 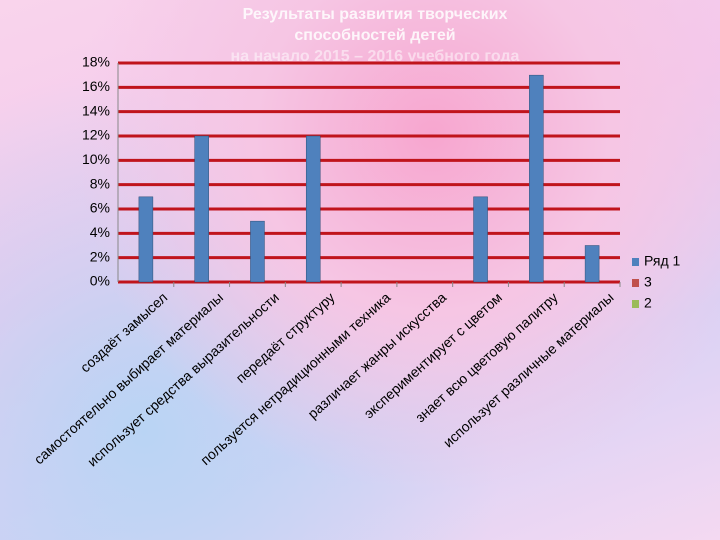 I want to click on legend-label: 3, so click(x=648, y=282).